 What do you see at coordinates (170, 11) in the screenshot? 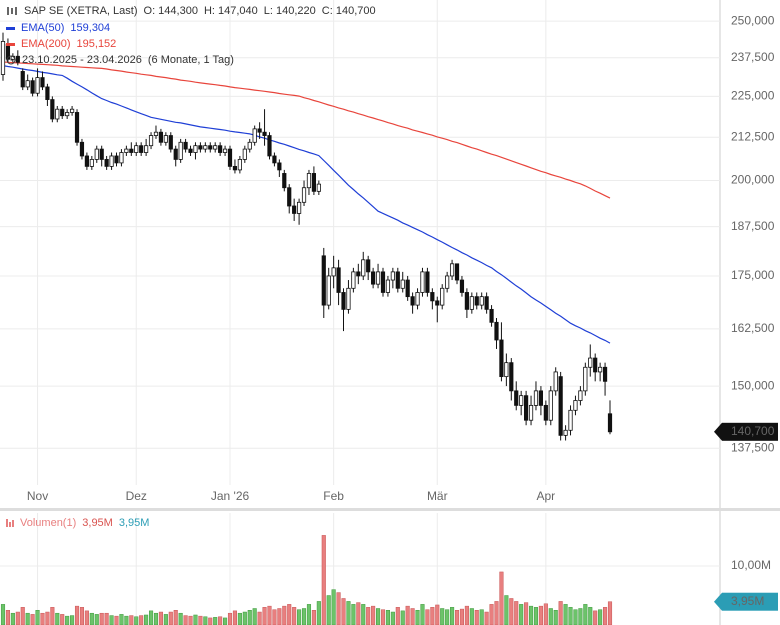
I see `ohlc: O: 144,300` at bounding box center [170, 11].